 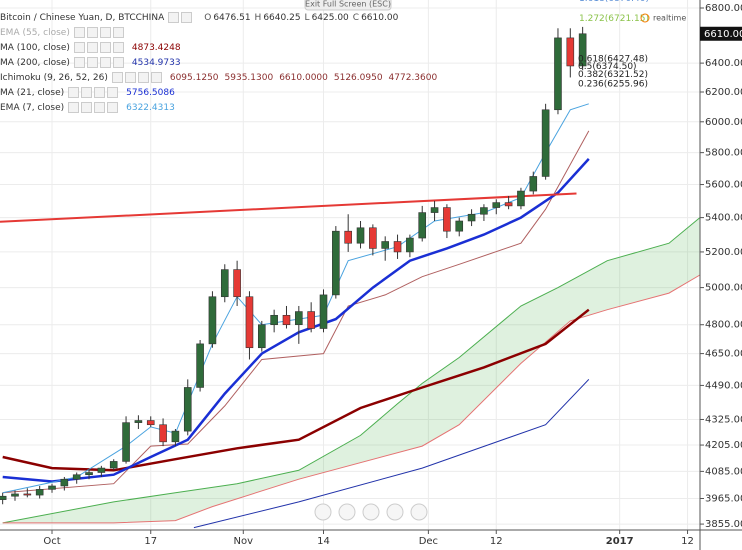 What do you see at coordinates (723, 498) in the screenshot?
I see `y-tick-label: 3965.00` at bounding box center [723, 498].